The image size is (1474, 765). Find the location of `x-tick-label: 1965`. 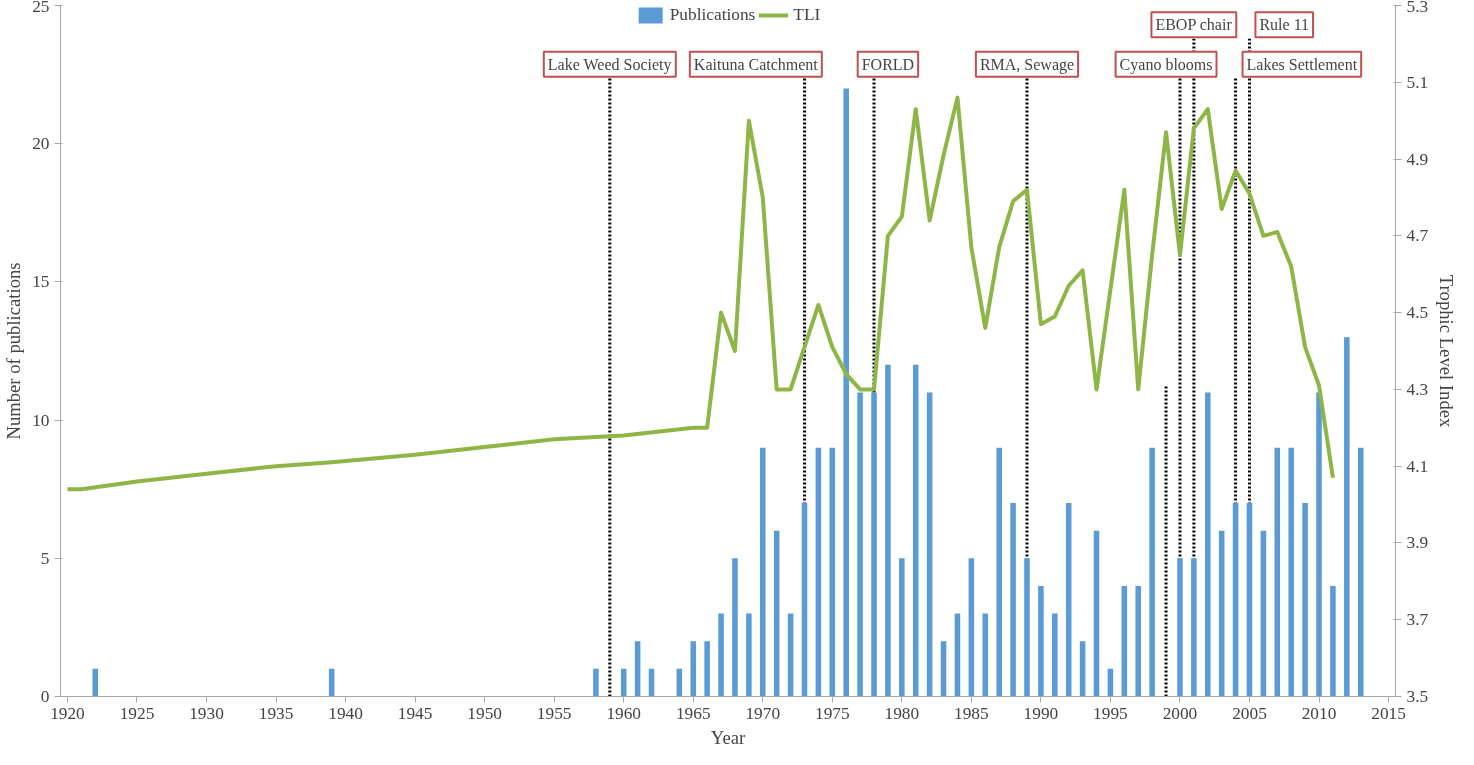

x-tick-label: 1965 is located at coordinates (693, 713).